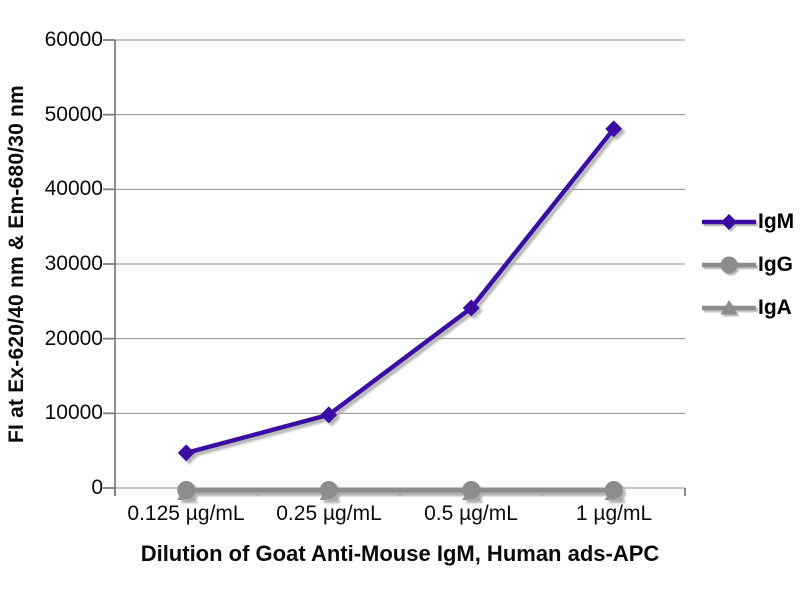  What do you see at coordinates (775, 264) in the screenshot?
I see `legend-label-igg: IgG` at bounding box center [775, 264].